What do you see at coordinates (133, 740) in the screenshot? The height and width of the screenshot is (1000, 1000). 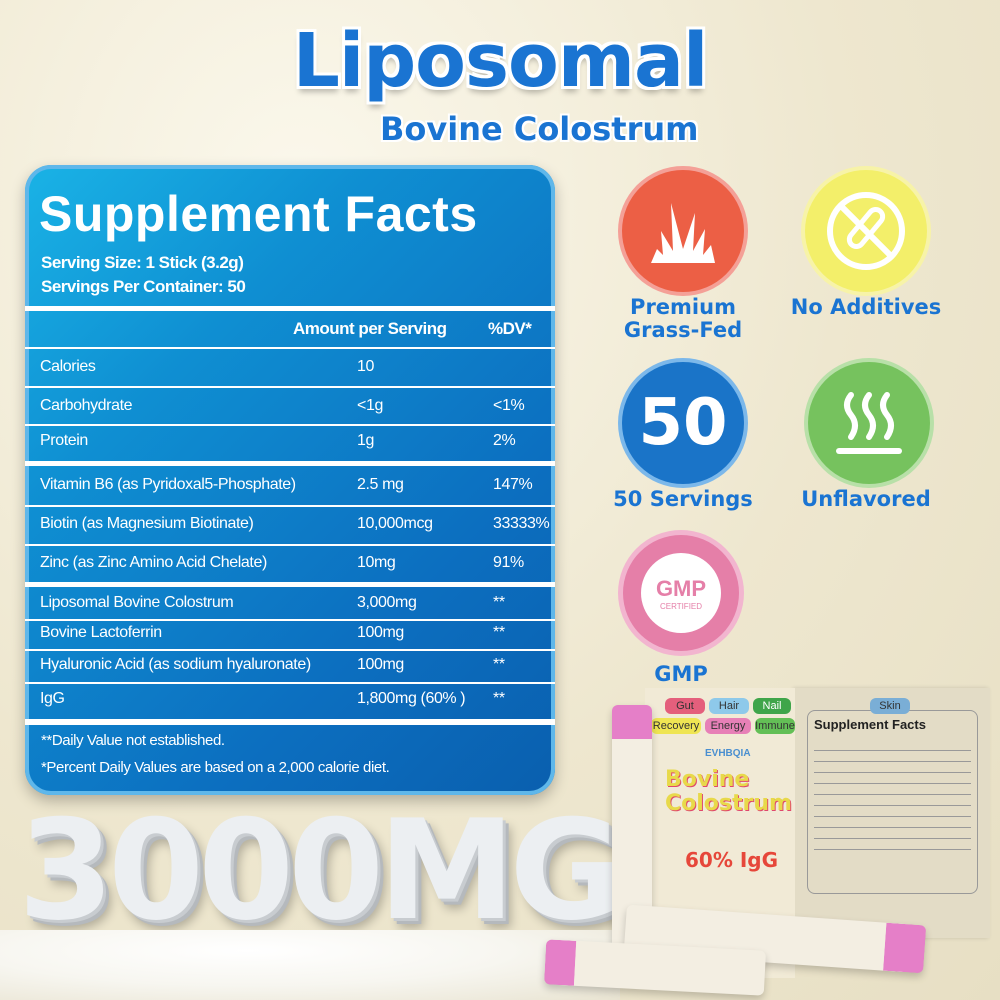 I see `footnote-dv: **Daily Value not established.` at bounding box center [133, 740].